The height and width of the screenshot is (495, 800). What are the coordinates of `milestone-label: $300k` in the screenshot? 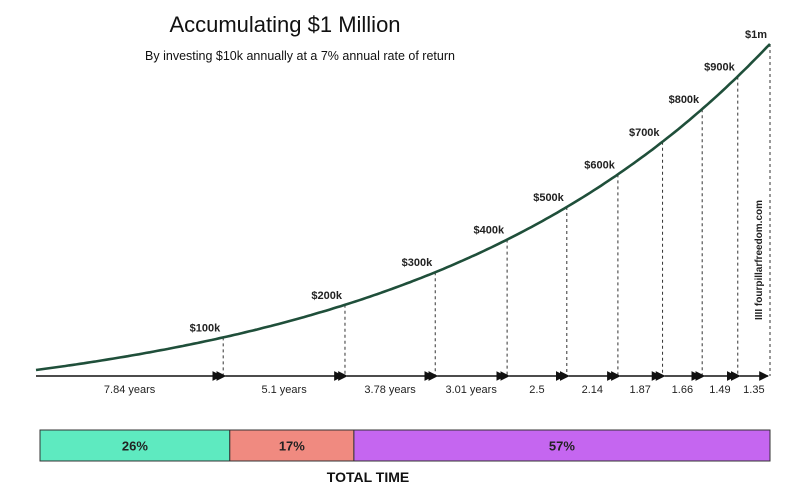 It's located at (417, 263).